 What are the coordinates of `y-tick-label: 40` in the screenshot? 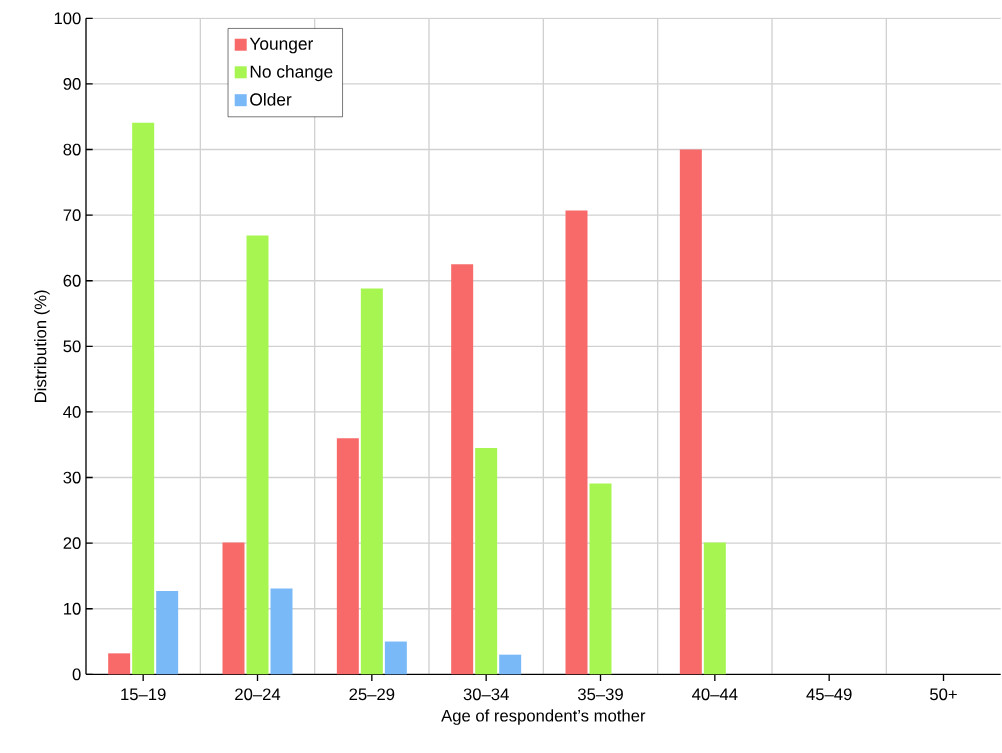 It's located at (72, 412).